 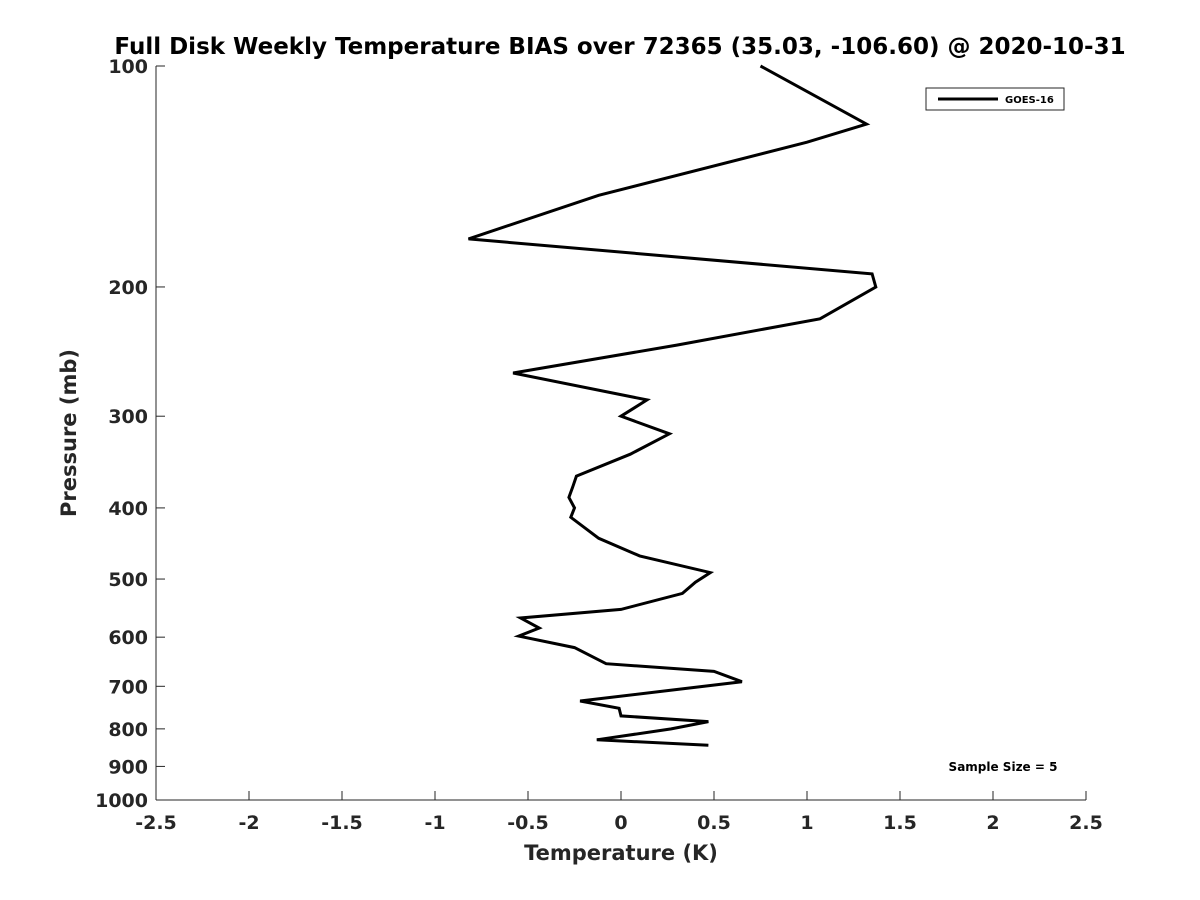 What do you see at coordinates (714, 823) in the screenshot?
I see `x-tick-label: 0.5` at bounding box center [714, 823].